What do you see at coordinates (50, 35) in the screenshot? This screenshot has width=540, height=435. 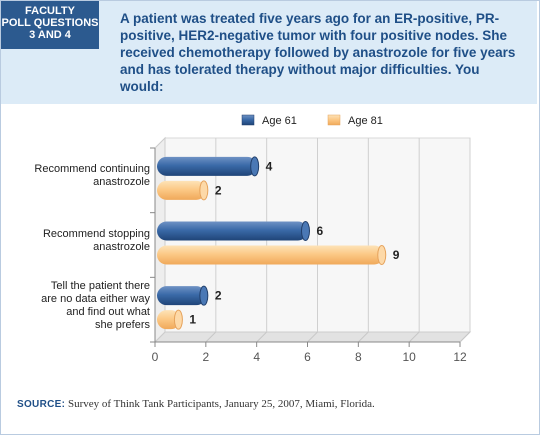 I see `badge-line-3: 3 AND 4` at bounding box center [50, 35].